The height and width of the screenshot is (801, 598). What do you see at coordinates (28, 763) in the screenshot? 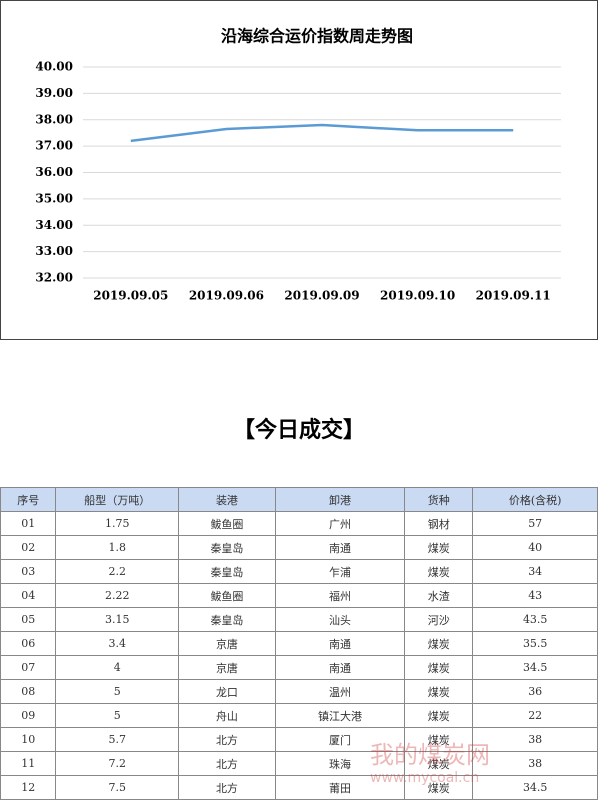
I see `table-cell: 11` at bounding box center [28, 763].